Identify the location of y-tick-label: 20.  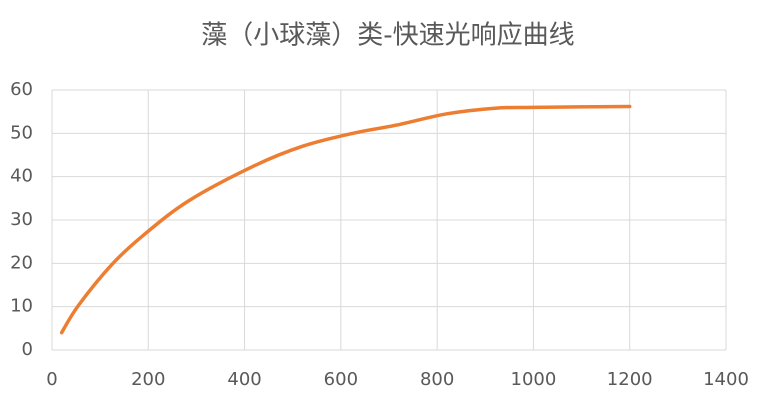
(21, 262).